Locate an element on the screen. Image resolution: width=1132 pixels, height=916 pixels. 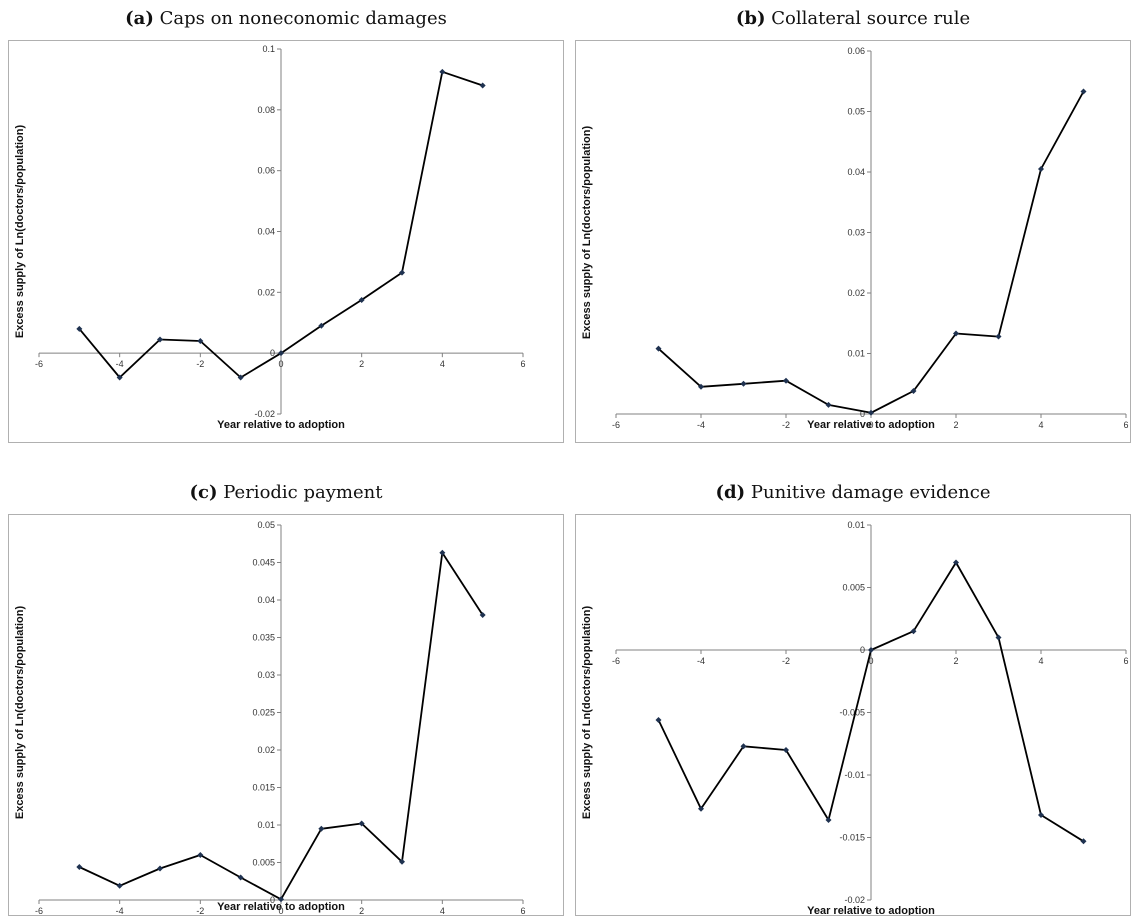
chart-title: (d) Punitive damage evidence is located at coordinates (853, 492).